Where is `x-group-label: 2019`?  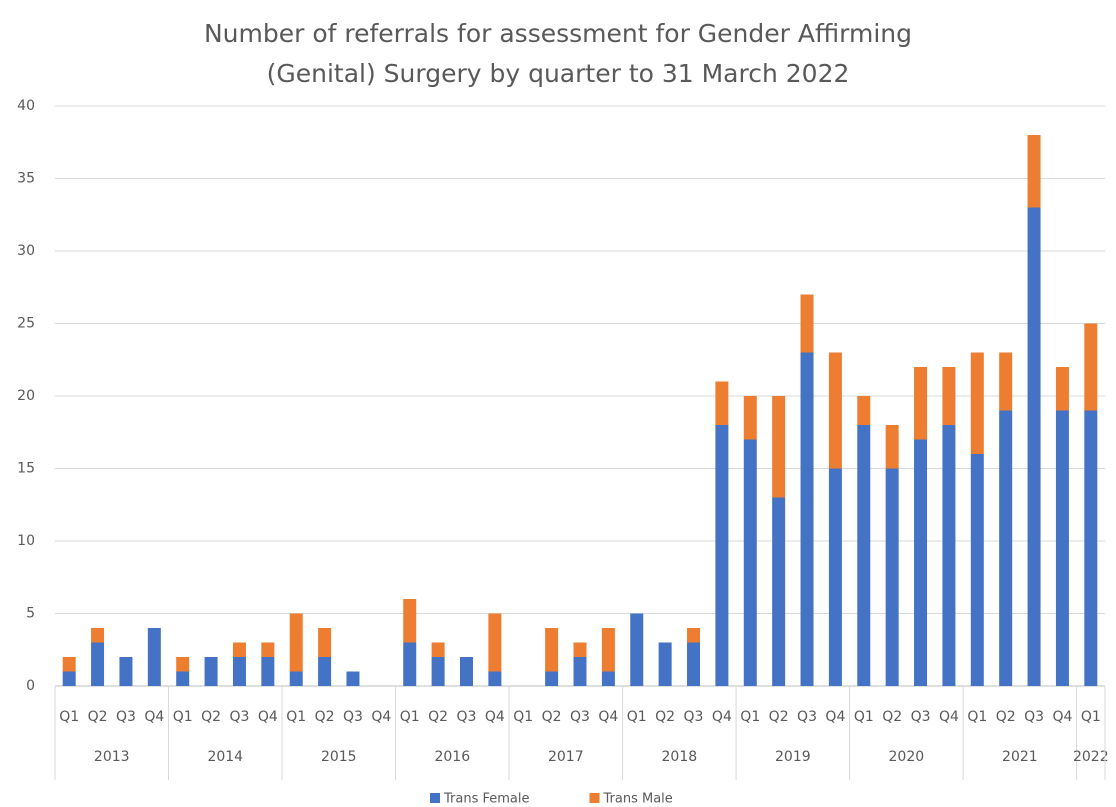 x-group-label: 2019 is located at coordinates (793, 757).